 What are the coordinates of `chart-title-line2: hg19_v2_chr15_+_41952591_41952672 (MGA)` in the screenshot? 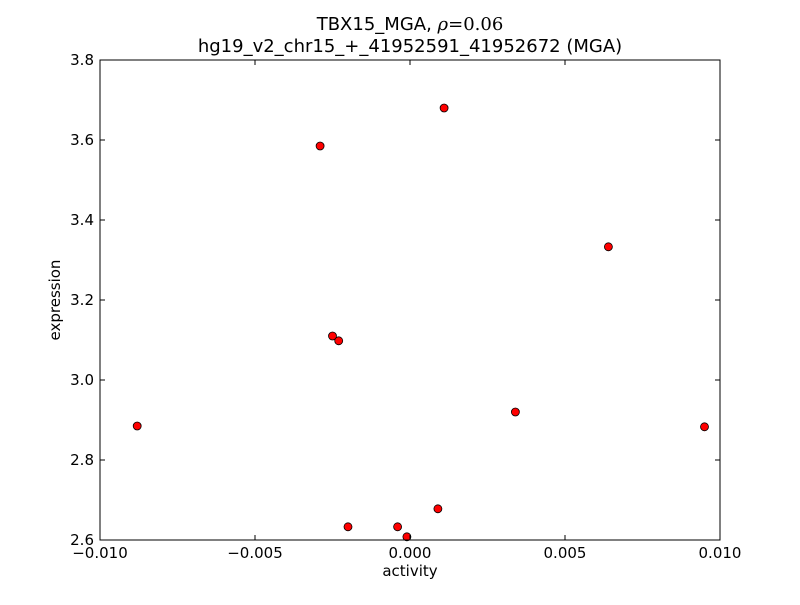 It's located at (410, 46).